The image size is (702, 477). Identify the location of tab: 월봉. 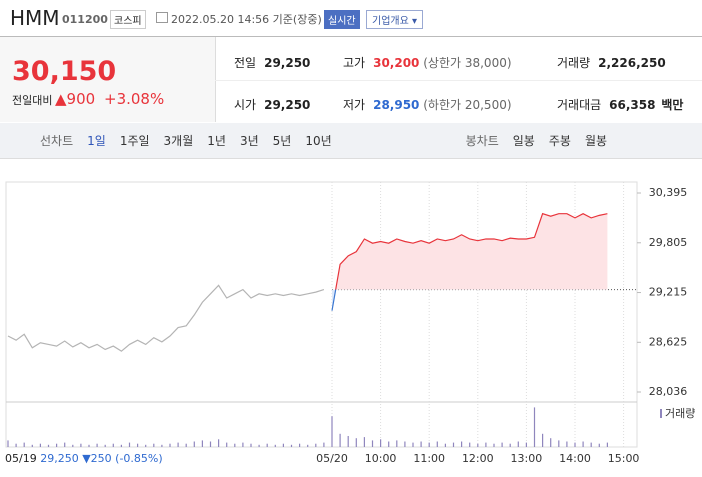
(596, 141).